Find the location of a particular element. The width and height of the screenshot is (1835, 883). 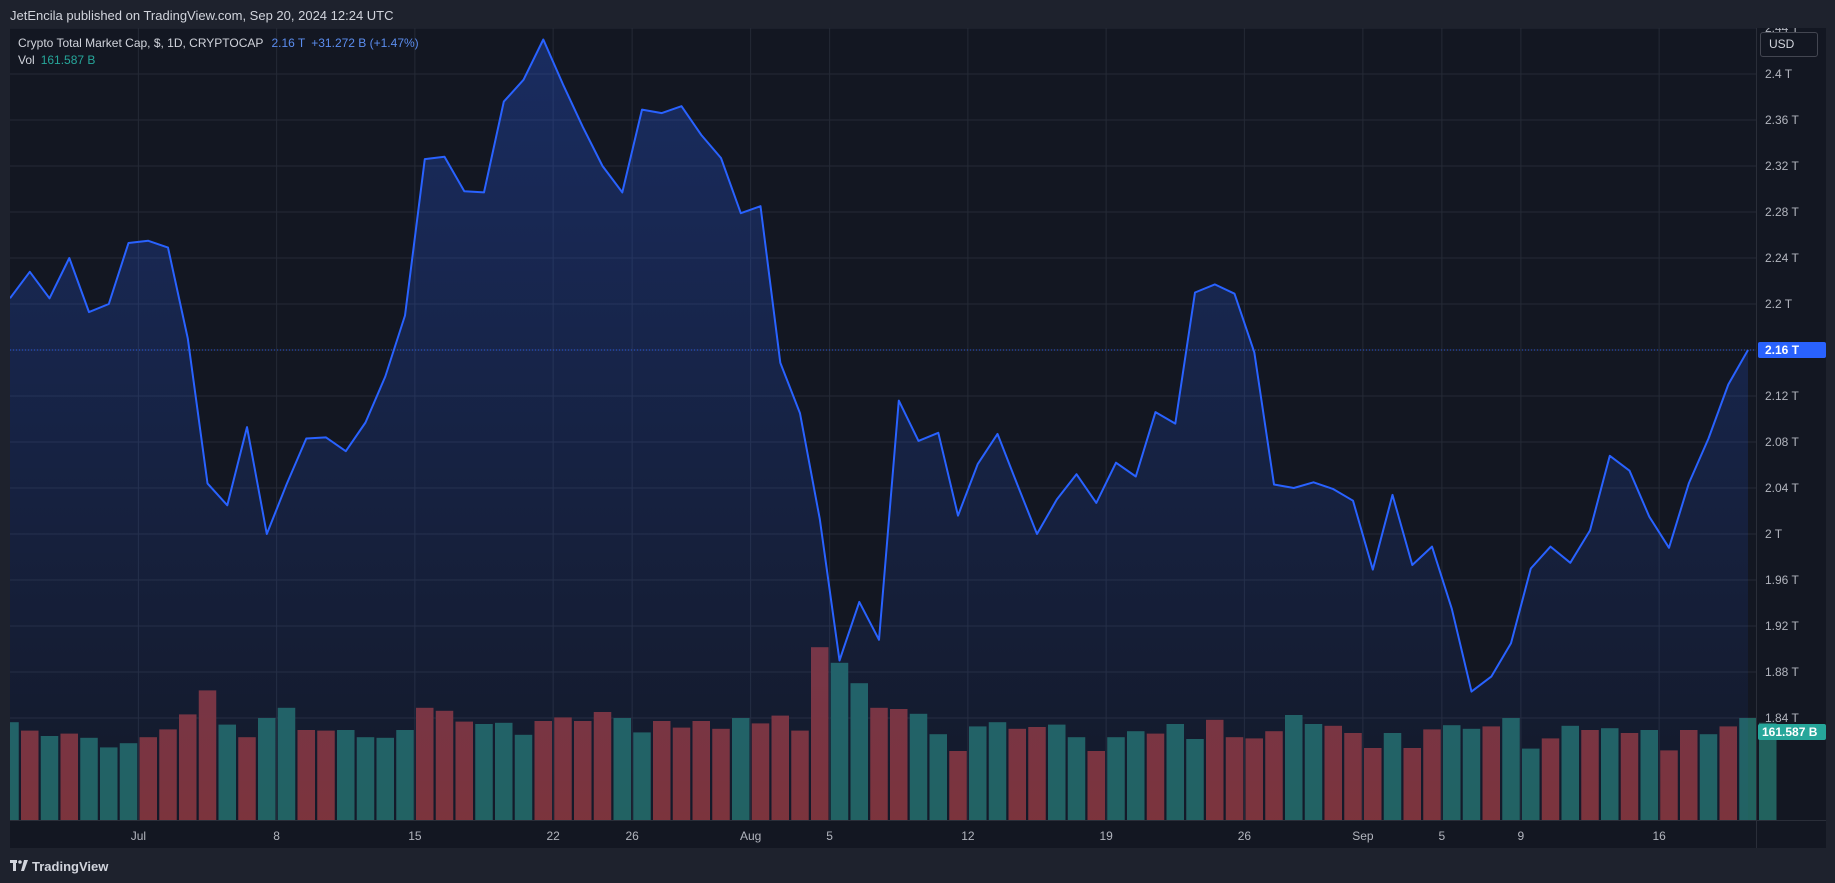

last-price-badge is located at coordinates (1792, 350).